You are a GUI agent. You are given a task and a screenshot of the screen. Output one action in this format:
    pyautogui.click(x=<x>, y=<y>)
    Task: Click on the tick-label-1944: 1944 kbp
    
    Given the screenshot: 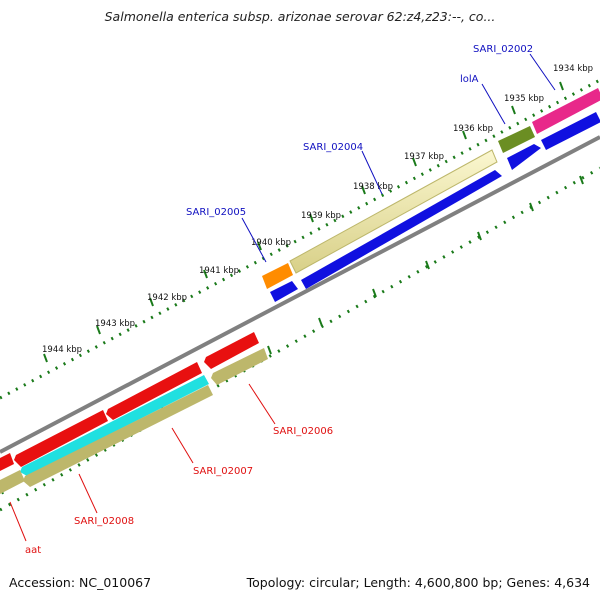 What is the action you would take?
    pyautogui.click(x=62, y=350)
    